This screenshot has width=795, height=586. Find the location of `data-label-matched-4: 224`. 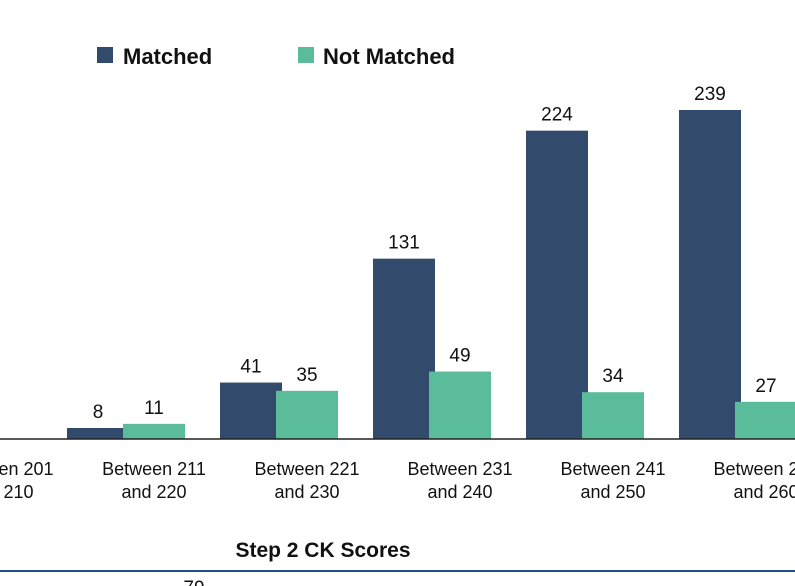

data-label-matched-4: 224 is located at coordinates (557, 115).